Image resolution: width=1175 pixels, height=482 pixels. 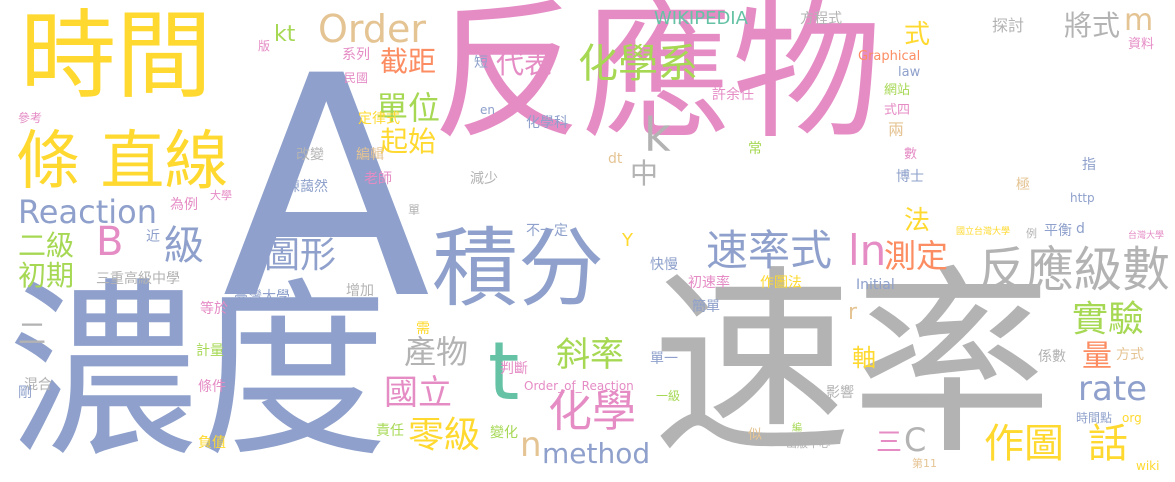 What do you see at coordinates (484, 179) in the screenshot?
I see `cloud-word: 減少` at bounding box center [484, 179].